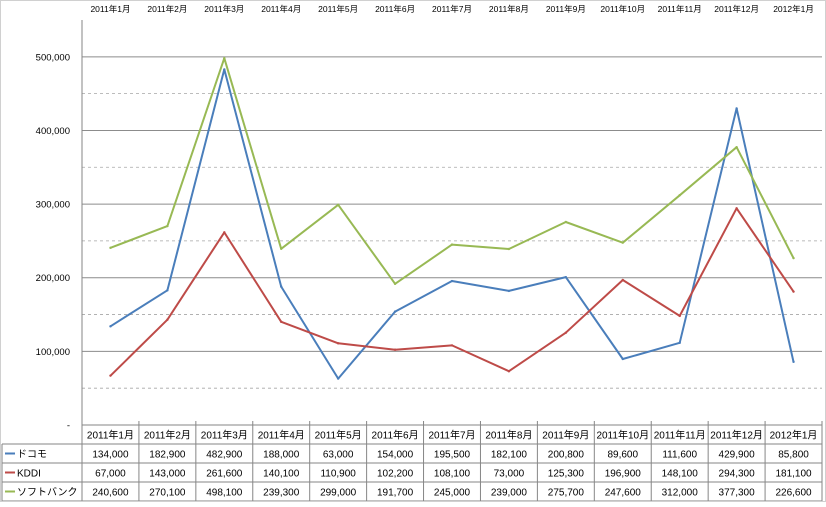  Describe the element at coordinates (281, 493) in the screenshot. I see `table-value-cell: 239,300` at that location.